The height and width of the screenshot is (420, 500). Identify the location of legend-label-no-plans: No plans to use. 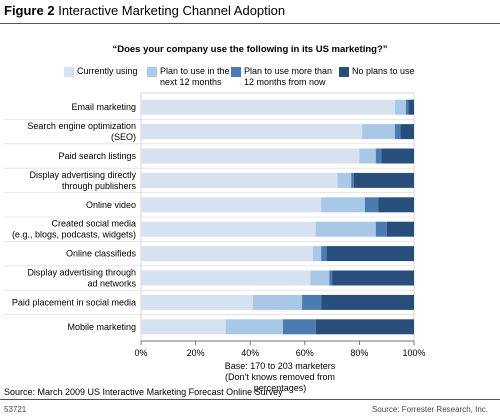
(383, 71).